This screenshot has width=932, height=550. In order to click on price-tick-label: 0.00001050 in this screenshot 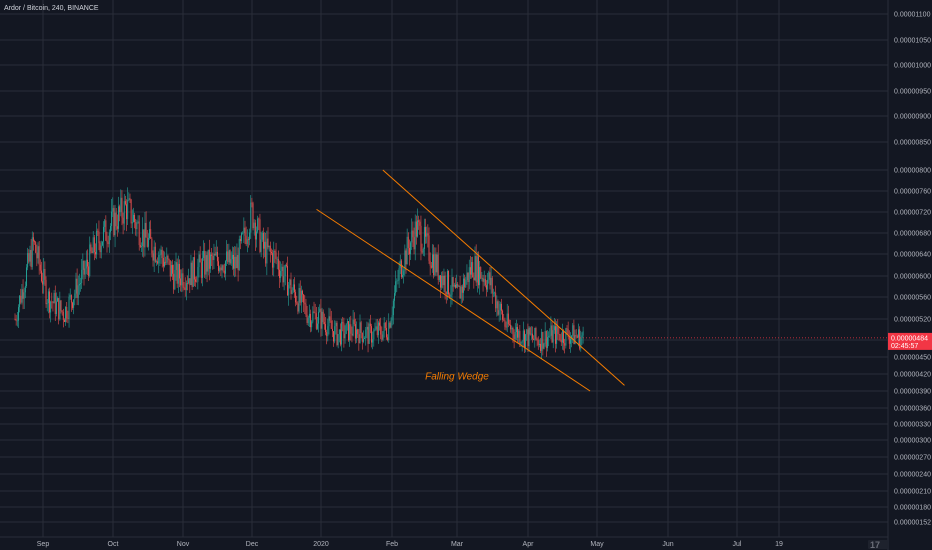, I will do `click(912, 41)`.